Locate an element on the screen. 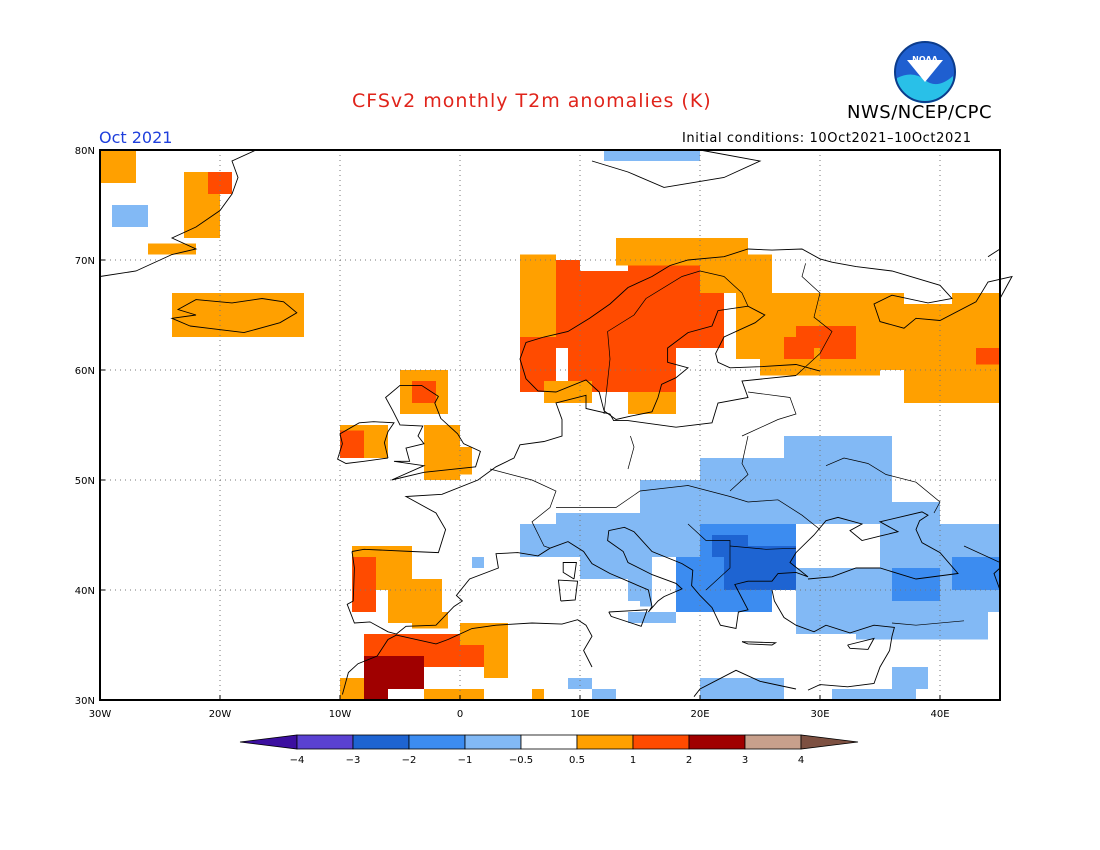 This screenshot has height=850, width=1100. lon-label: 10W is located at coordinates (340, 714).